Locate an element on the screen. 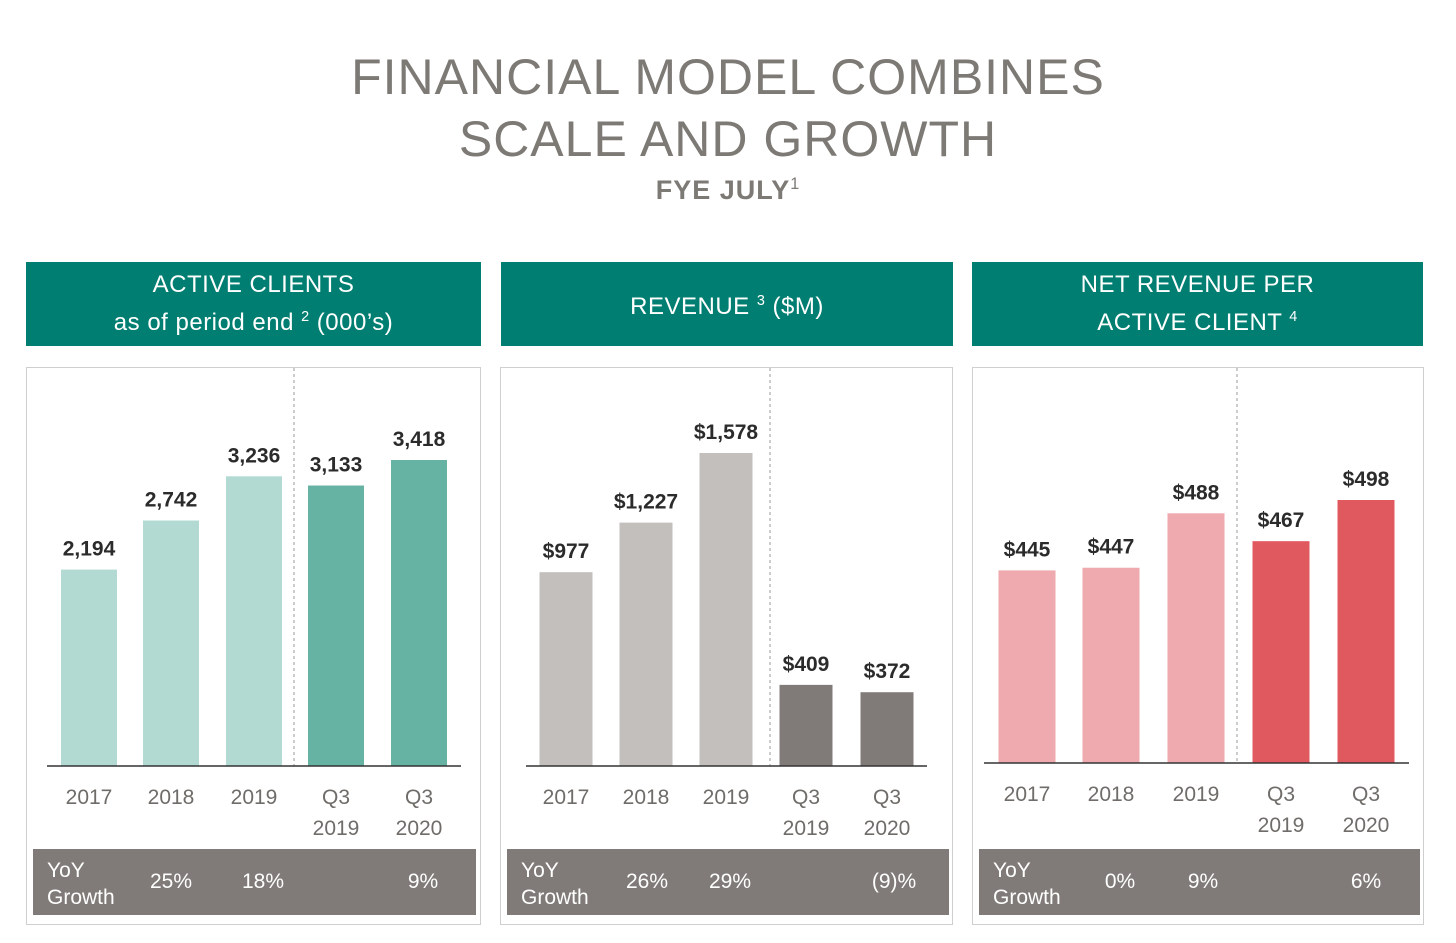 This screenshot has width=1456, height=943. data-label: $447 is located at coordinates (1111, 547).